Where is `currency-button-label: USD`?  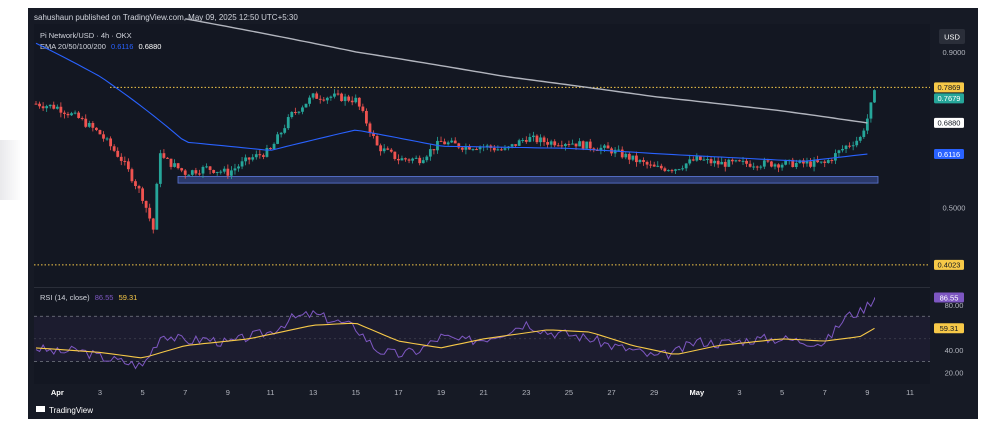 currency-button-label: USD is located at coordinates (952, 37).